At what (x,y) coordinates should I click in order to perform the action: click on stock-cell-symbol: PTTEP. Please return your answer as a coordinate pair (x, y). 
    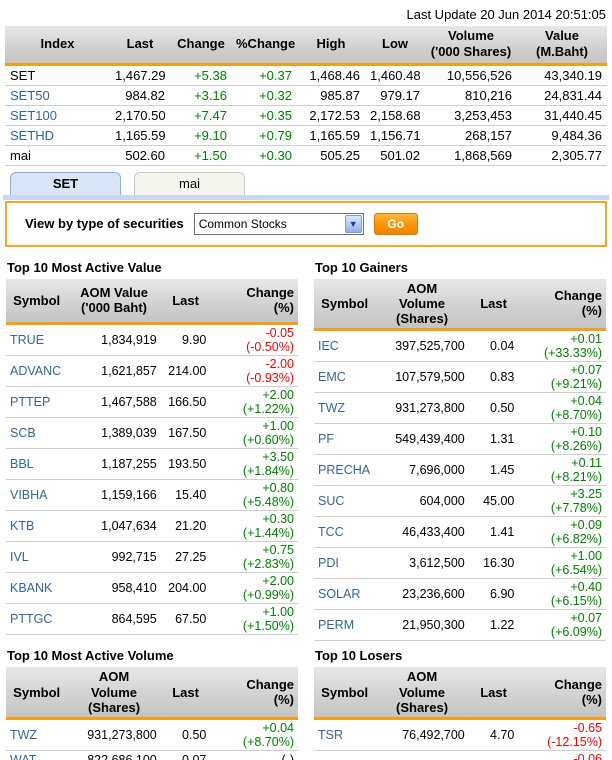
    Looking at the image, I should click on (37, 402).